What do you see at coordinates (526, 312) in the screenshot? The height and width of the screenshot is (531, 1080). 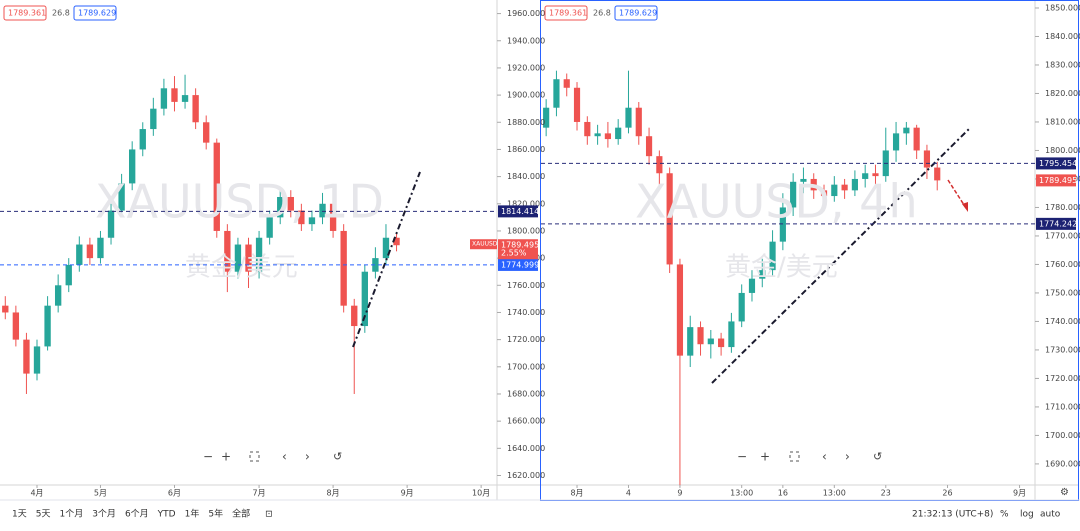 I see `y-tick-label: 1740.000` at bounding box center [526, 312].